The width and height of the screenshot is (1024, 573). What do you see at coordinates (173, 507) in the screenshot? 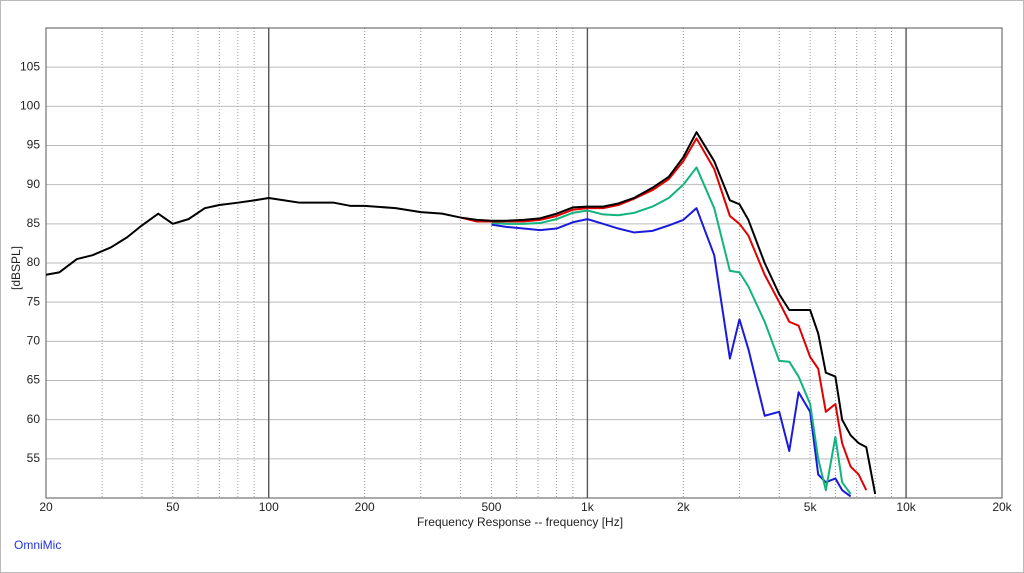
I see `x-tick-label: 50` at bounding box center [173, 507].